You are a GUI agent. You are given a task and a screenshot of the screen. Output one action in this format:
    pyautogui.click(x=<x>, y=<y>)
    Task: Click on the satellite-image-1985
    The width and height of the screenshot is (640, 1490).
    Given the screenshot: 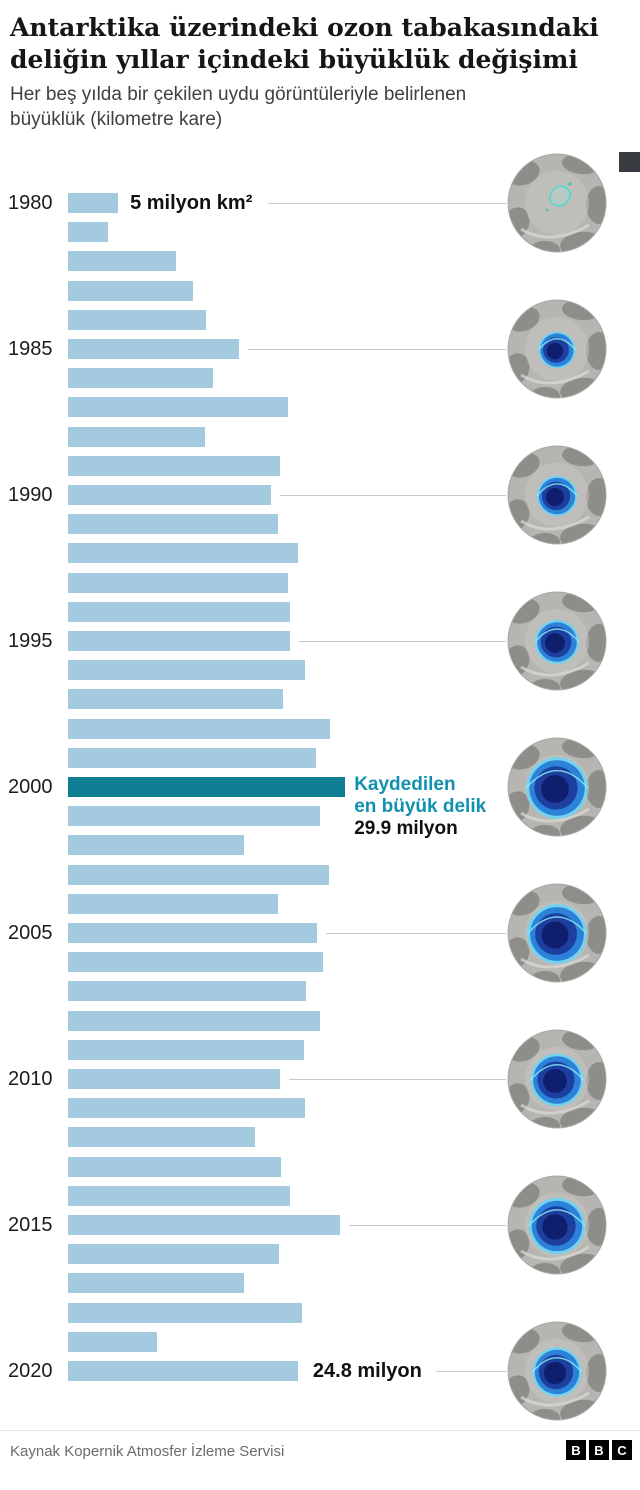 What is the action you would take?
    pyautogui.click(x=557, y=349)
    